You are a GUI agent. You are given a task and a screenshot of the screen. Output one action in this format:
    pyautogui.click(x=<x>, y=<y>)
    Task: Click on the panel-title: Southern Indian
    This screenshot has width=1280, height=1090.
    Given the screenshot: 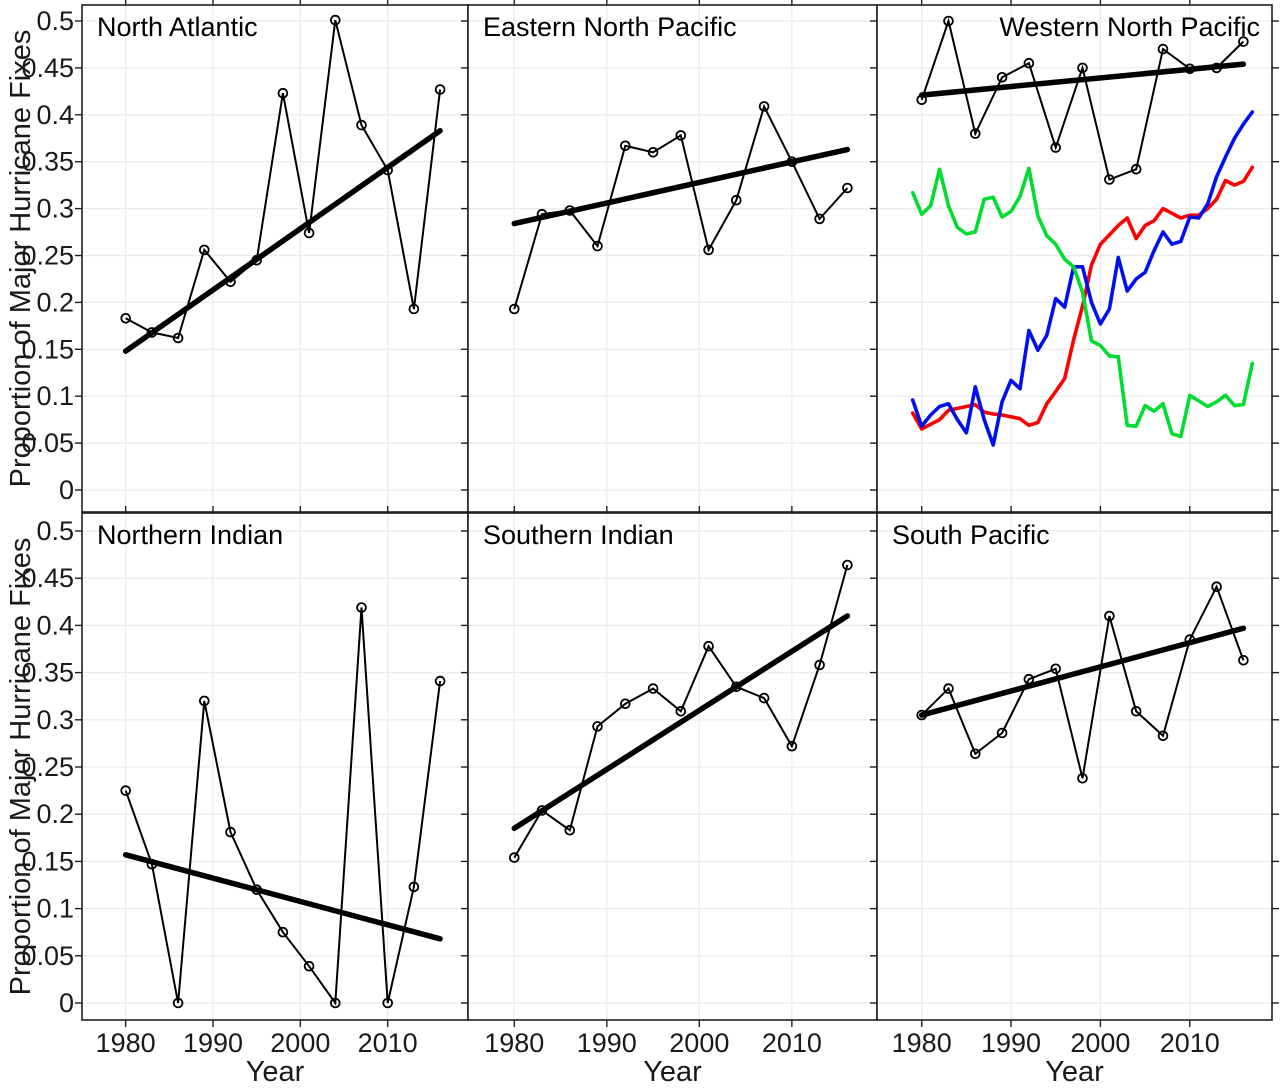 What is the action you would take?
    pyautogui.click(x=578, y=535)
    